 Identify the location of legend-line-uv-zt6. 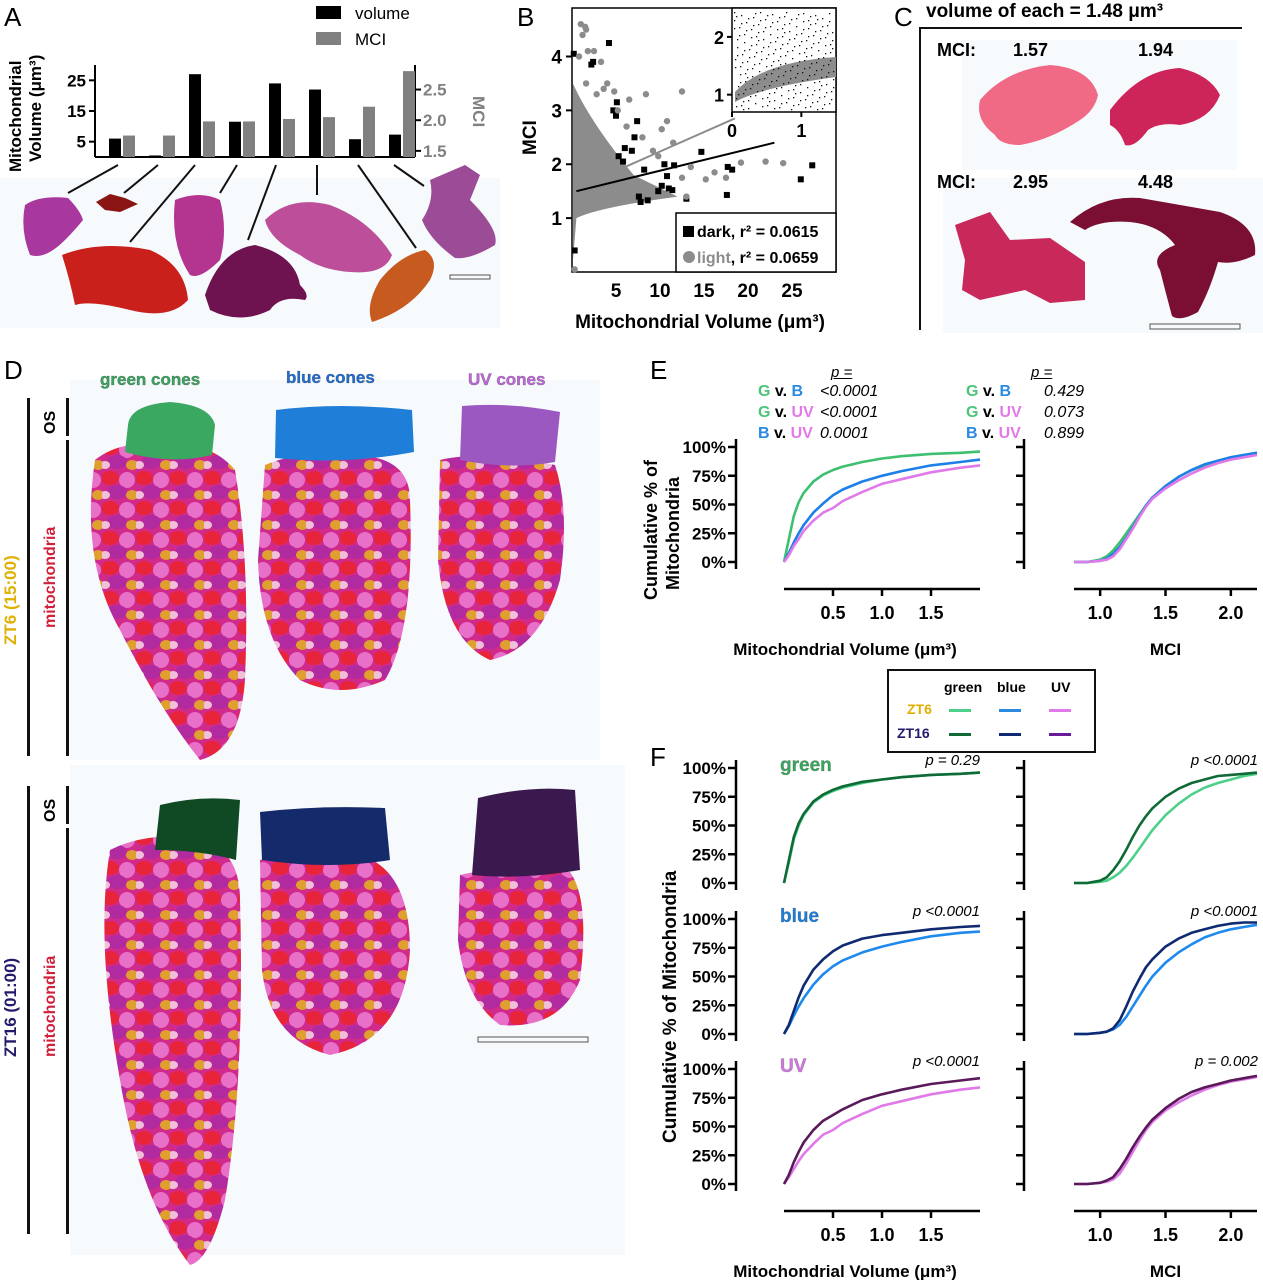
(1060, 710).